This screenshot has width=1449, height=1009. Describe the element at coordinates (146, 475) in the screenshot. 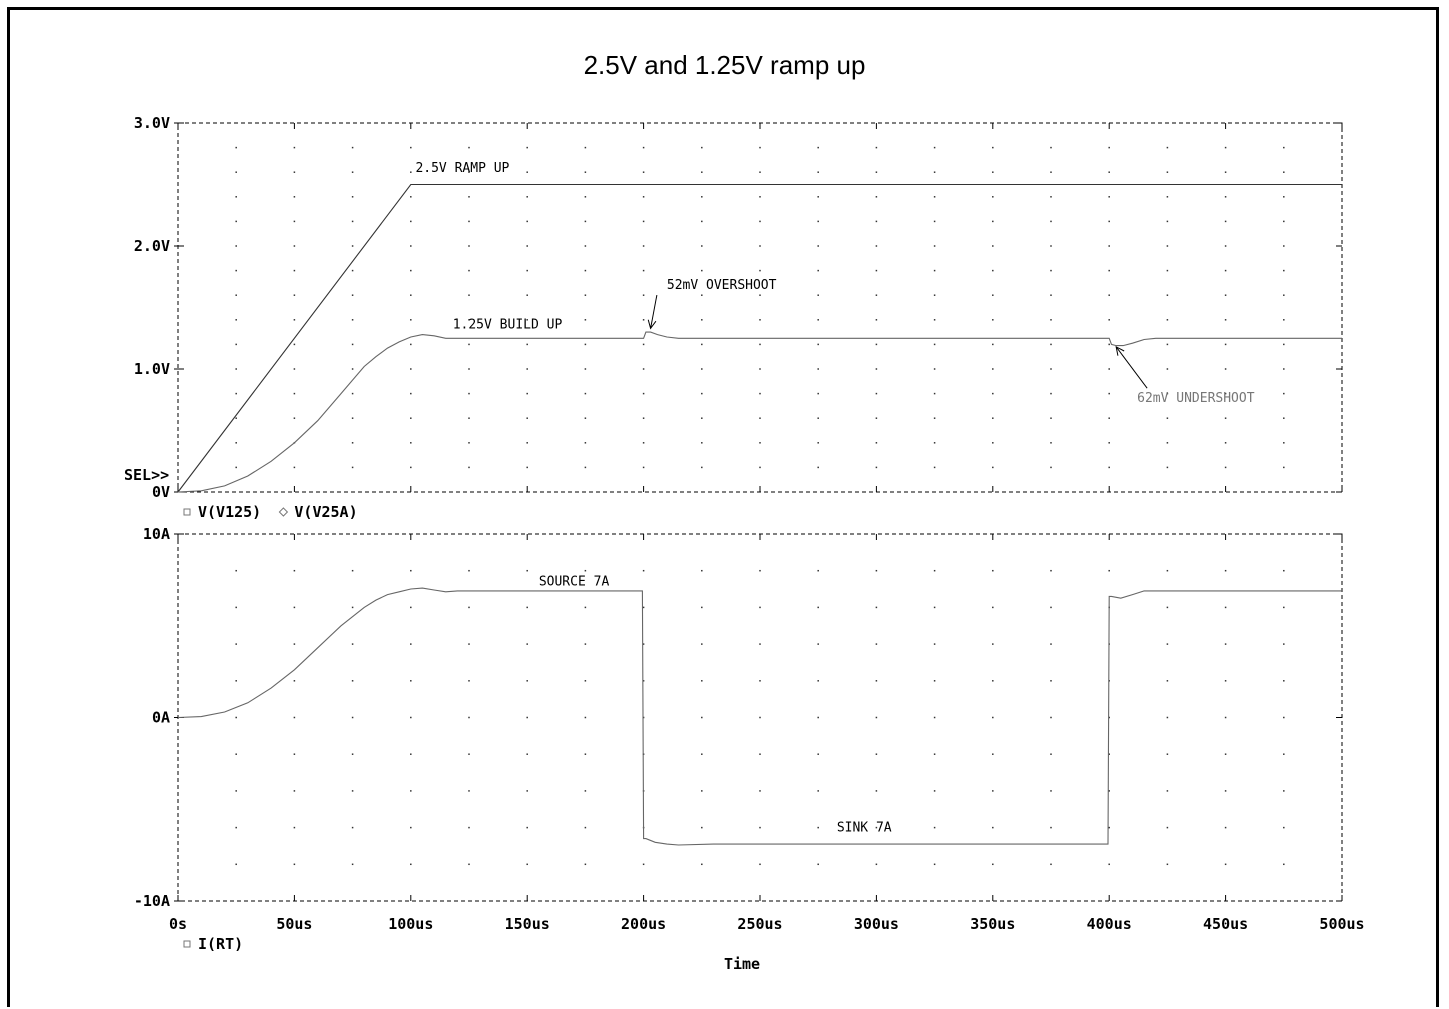

I see `selector-label: SEL>>` at that location.